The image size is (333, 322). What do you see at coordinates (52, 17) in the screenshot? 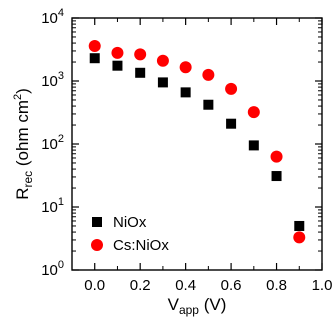
I see `y-tick-label: 10⁴` at bounding box center [52, 17].